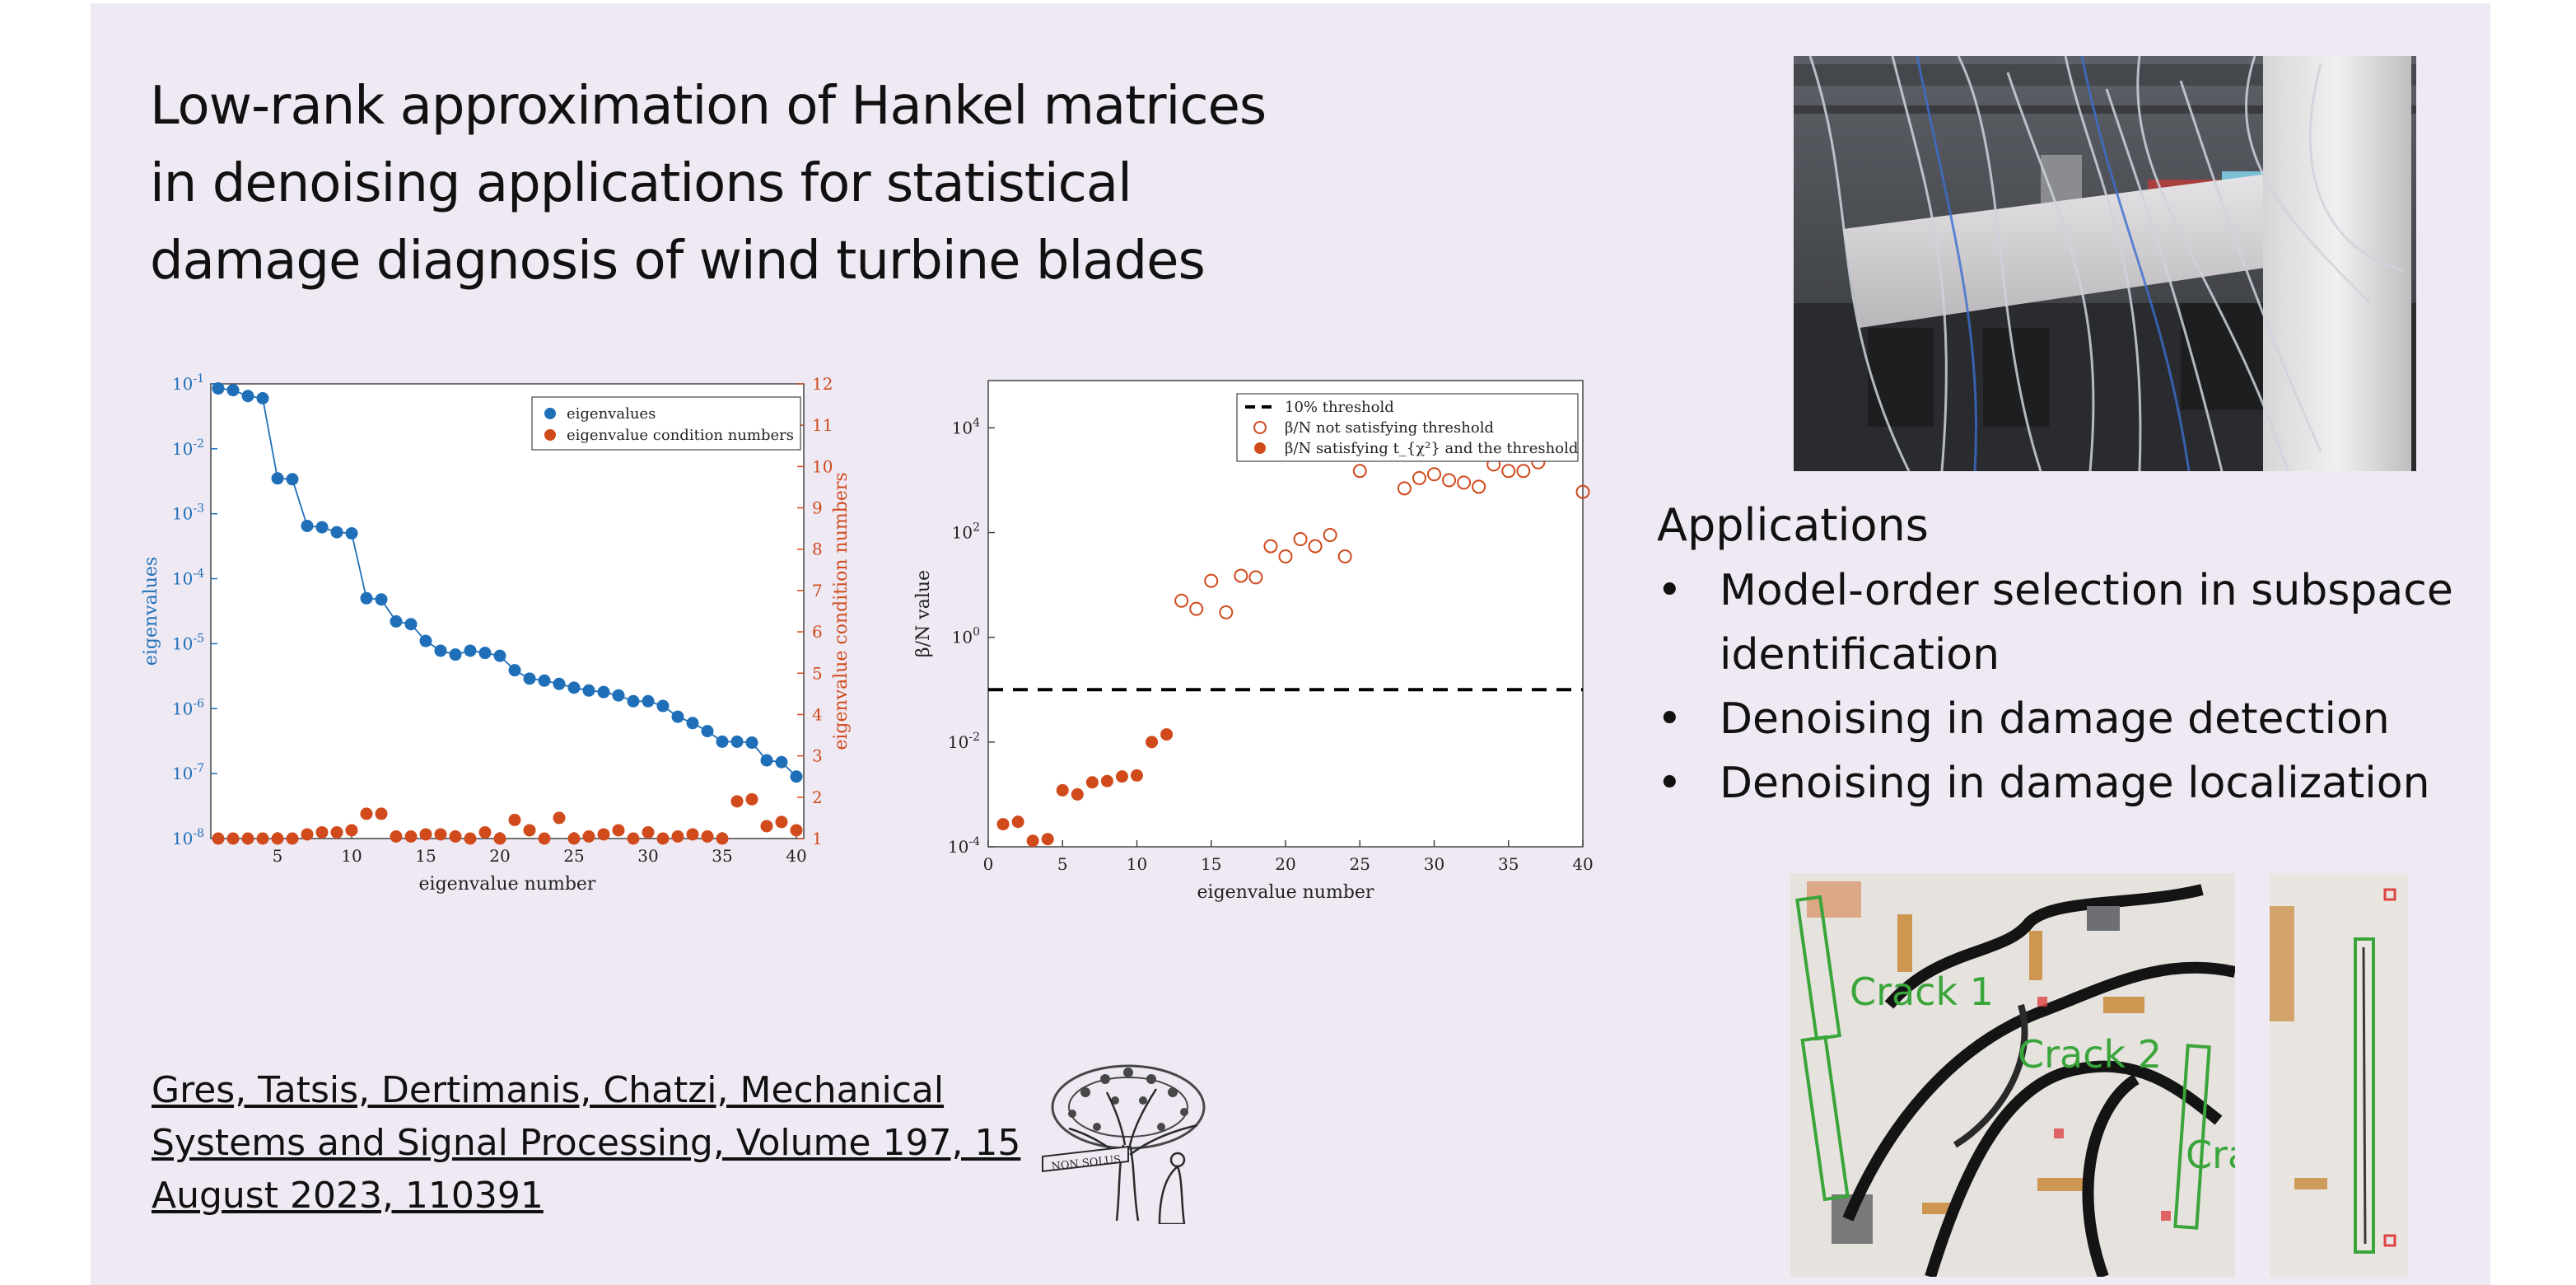  What do you see at coordinates (188, 383) in the screenshot?
I see `y-tick-label: 10⁻¹` at bounding box center [188, 383].